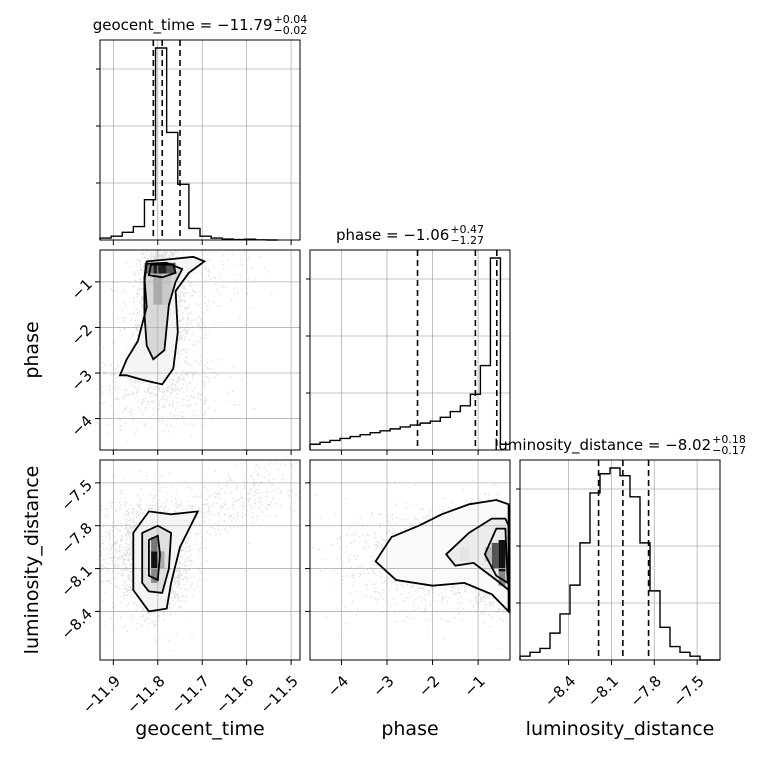 This screenshot has height=760, width=760. What do you see at coordinates (32, 349) in the screenshot?
I see `y-axis-label-phase: phase` at bounding box center [32, 349].